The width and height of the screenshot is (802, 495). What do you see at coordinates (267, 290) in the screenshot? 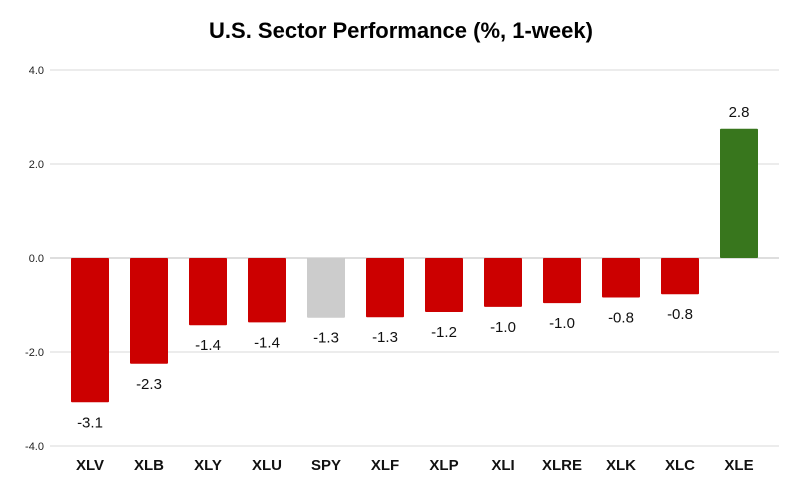
I see `bar-xlu` at bounding box center [267, 290].